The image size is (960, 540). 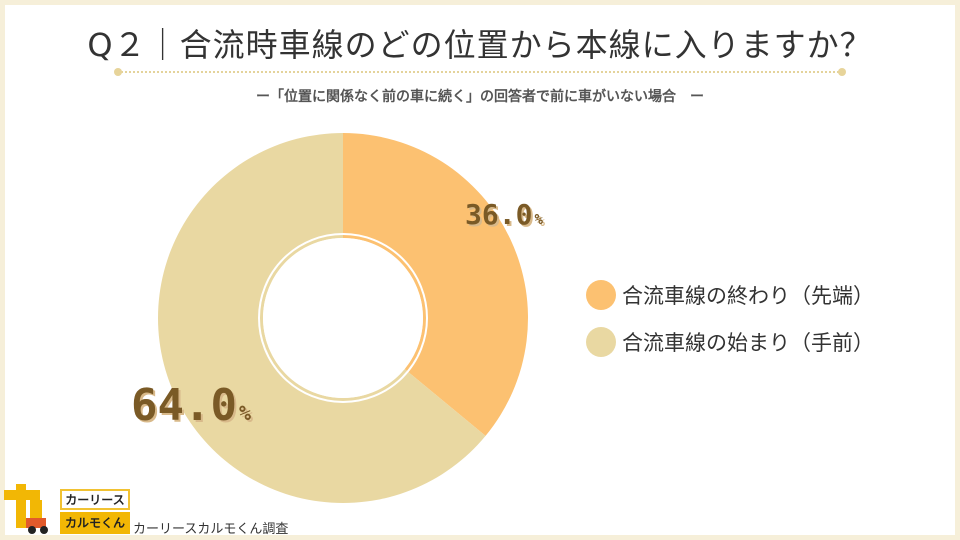 I want to click on chart-subtitle: ー「位置に関係なく前の車に続く」の回答者で前に車がいない場合 ー, so click(x=480, y=97).